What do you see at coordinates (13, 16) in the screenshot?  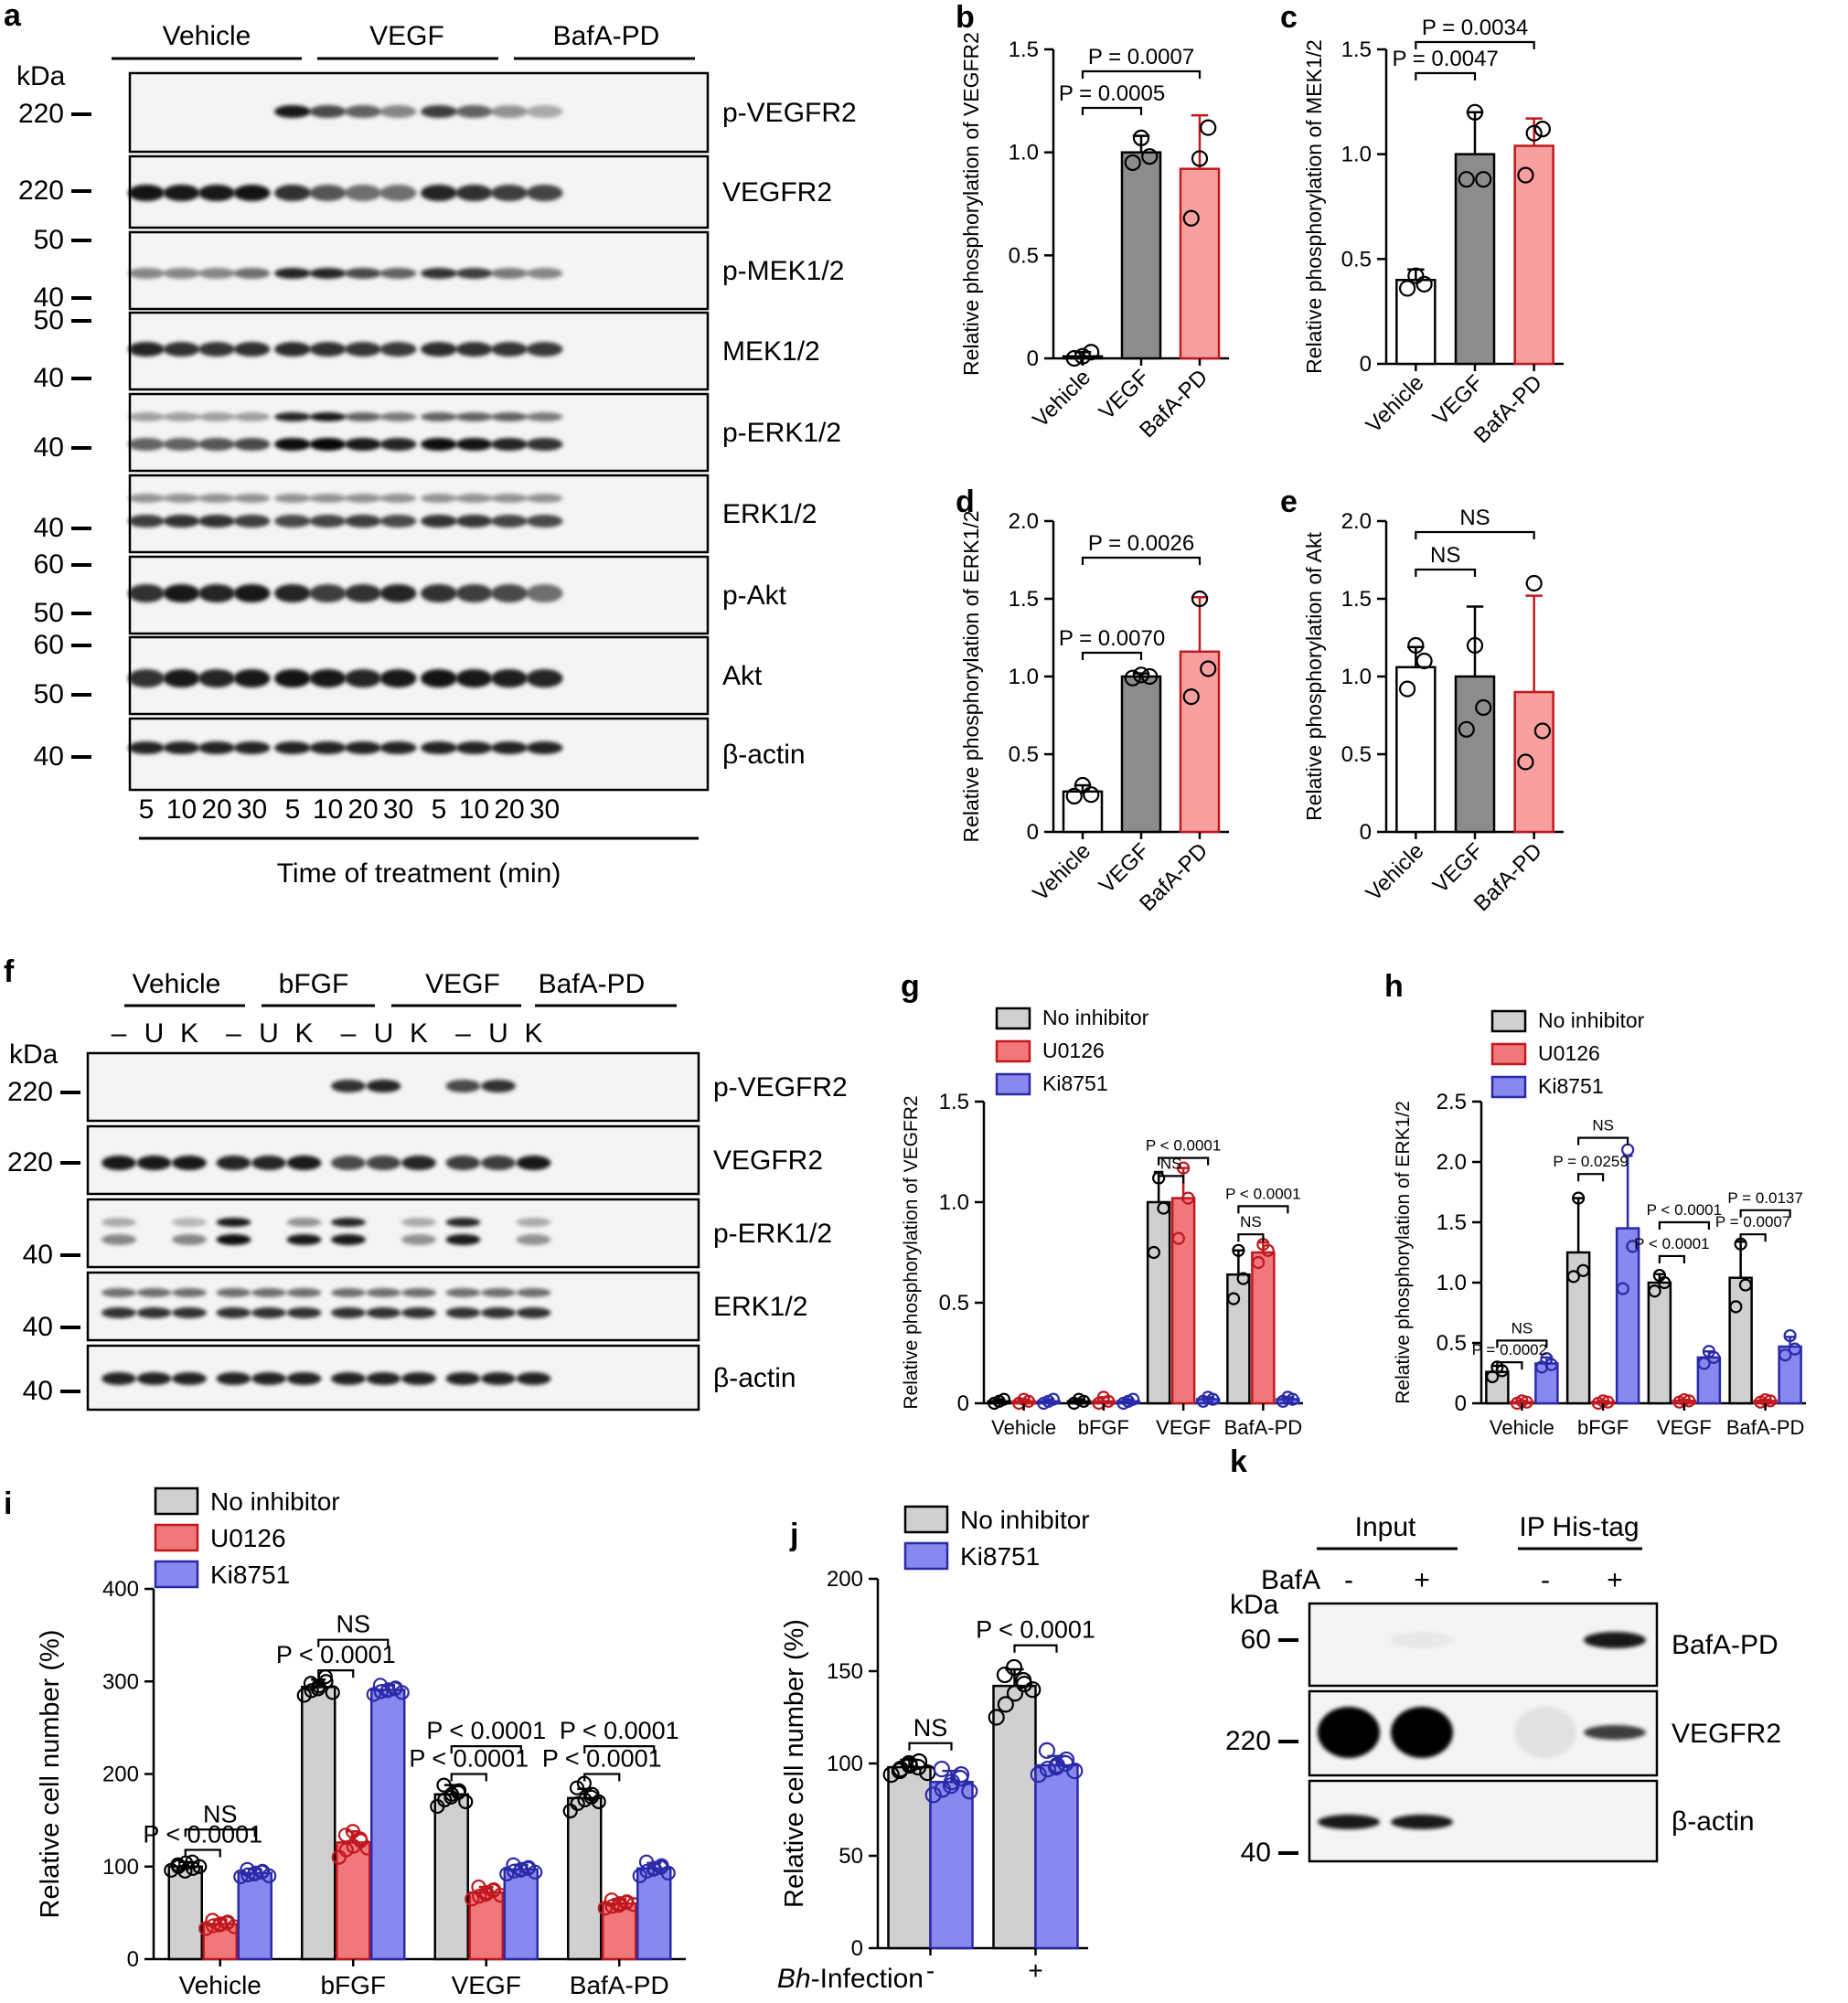 I see `panel-label: a` at bounding box center [13, 16].